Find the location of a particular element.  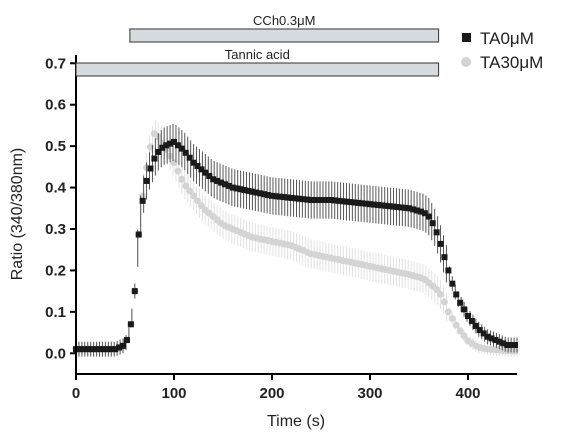

x-tick-label: 100 is located at coordinates (173, 393).